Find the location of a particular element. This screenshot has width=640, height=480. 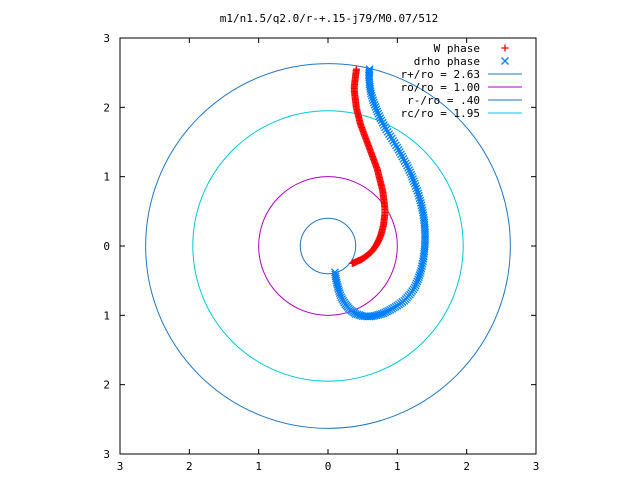

legend-label: ro/ro = 1.00 is located at coordinates (440, 87).